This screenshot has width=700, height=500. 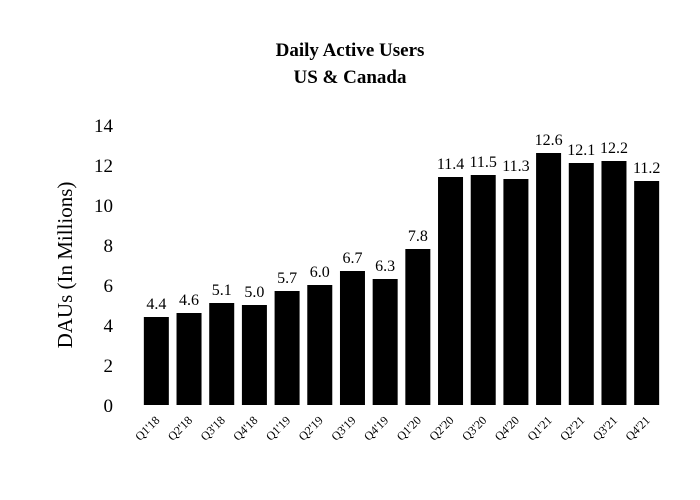 What do you see at coordinates (350, 50) in the screenshot?
I see `chart-title: Daily Active Users` at bounding box center [350, 50].